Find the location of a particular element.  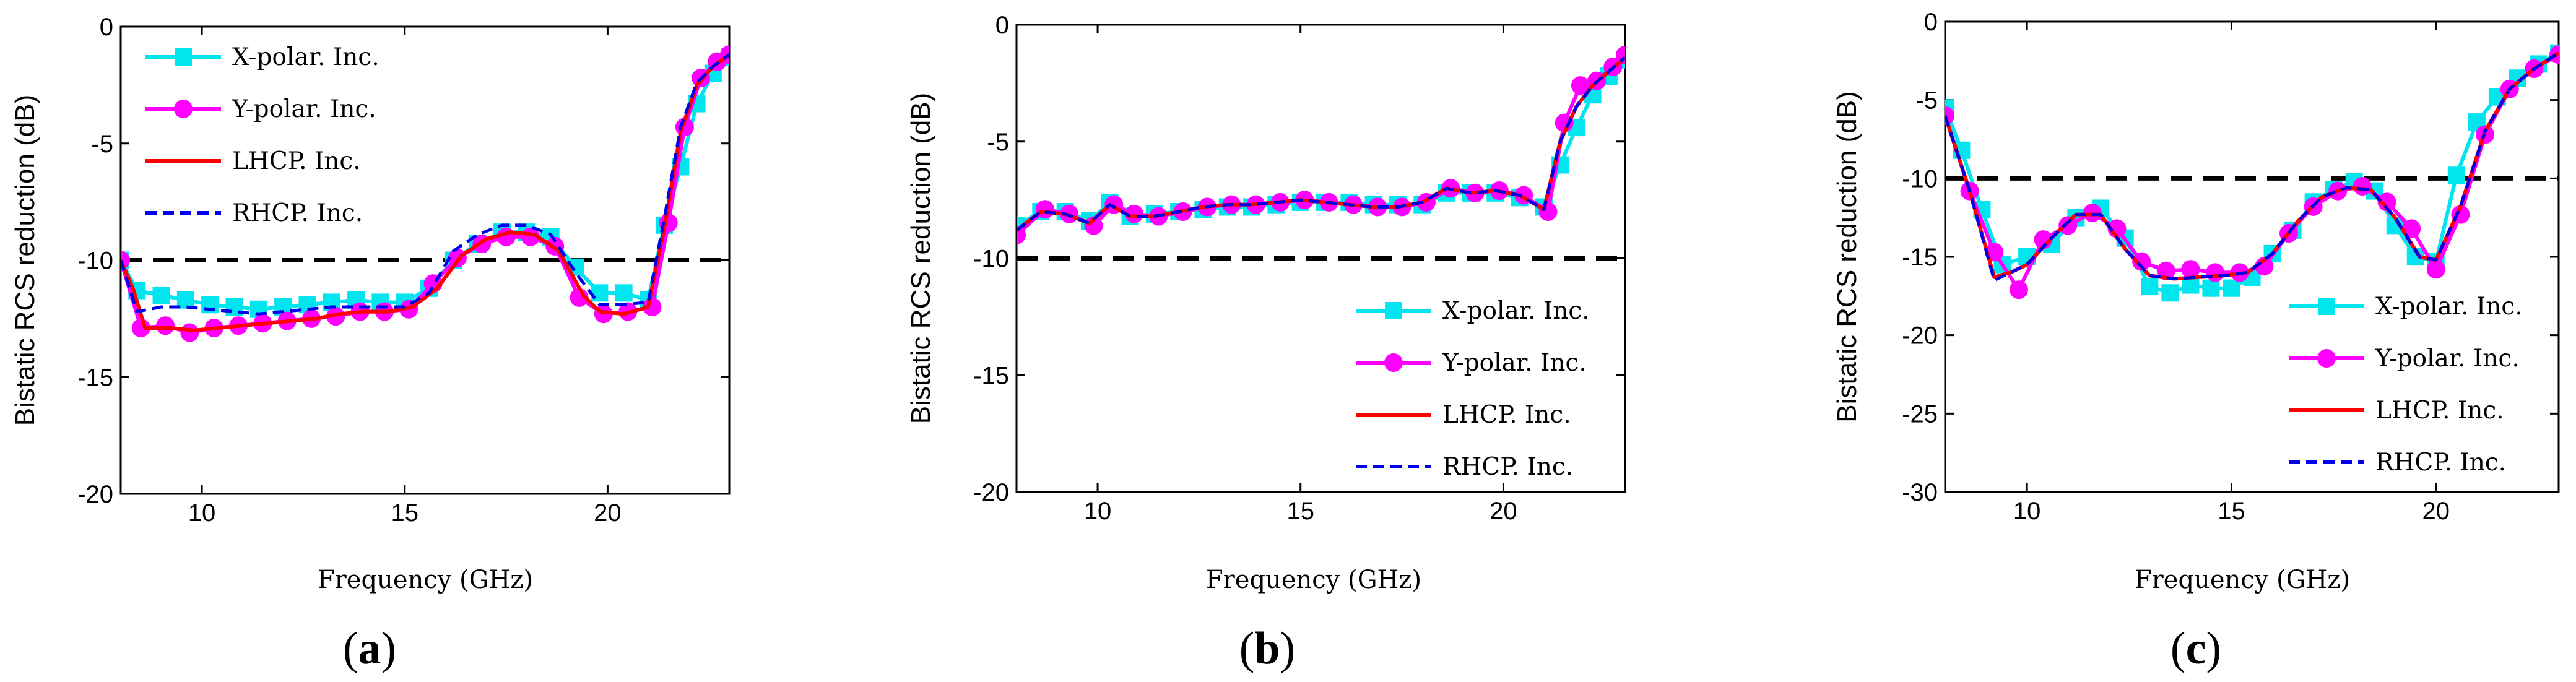

panel-label: (c) is located at coordinates (2196, 648).